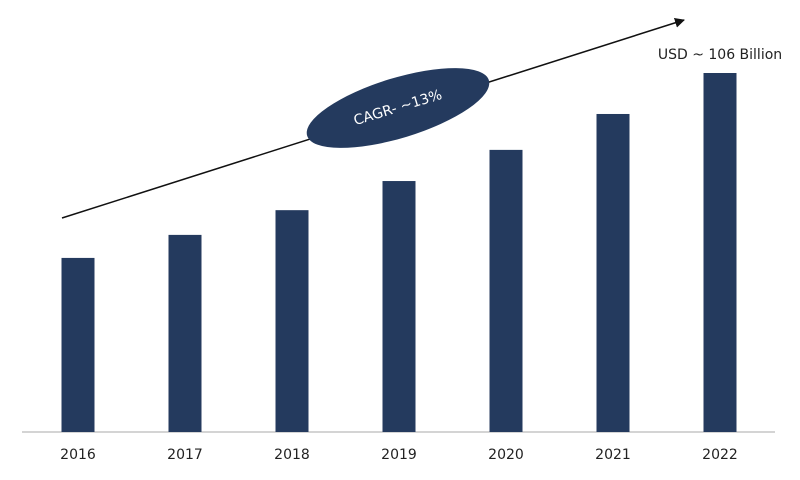 This screenshot has height=480, width=800. I want to click on cagr-badge: CAGR- ~13%, so click(398, 108).